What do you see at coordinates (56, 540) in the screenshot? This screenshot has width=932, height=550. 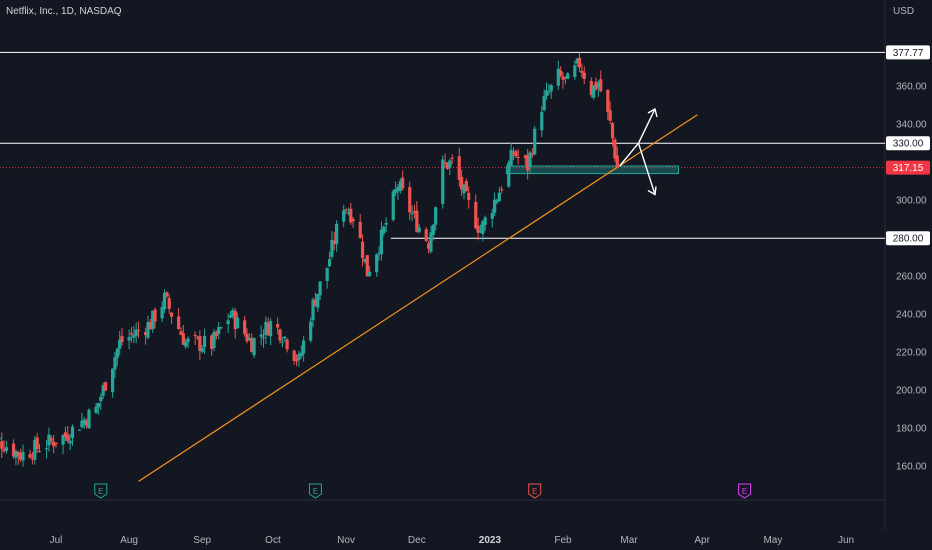 I see `time-tick-label: Jul` at bounding box center [56, 540].